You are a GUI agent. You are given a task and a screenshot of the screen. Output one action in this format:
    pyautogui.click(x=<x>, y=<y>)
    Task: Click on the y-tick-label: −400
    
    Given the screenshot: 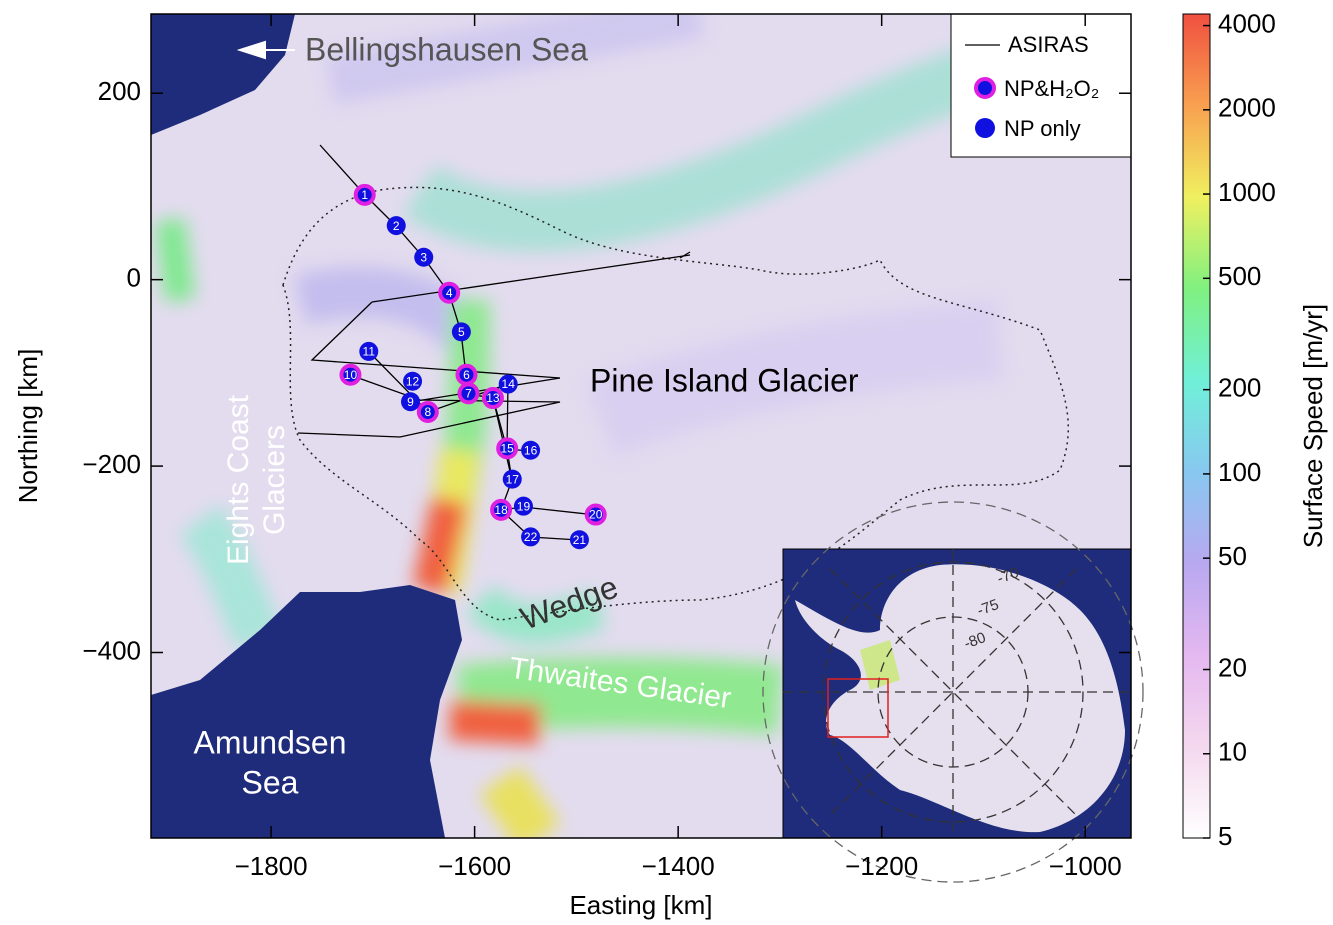 What is the action you would take?
    pyautogui.click(x=111, y=650)
    